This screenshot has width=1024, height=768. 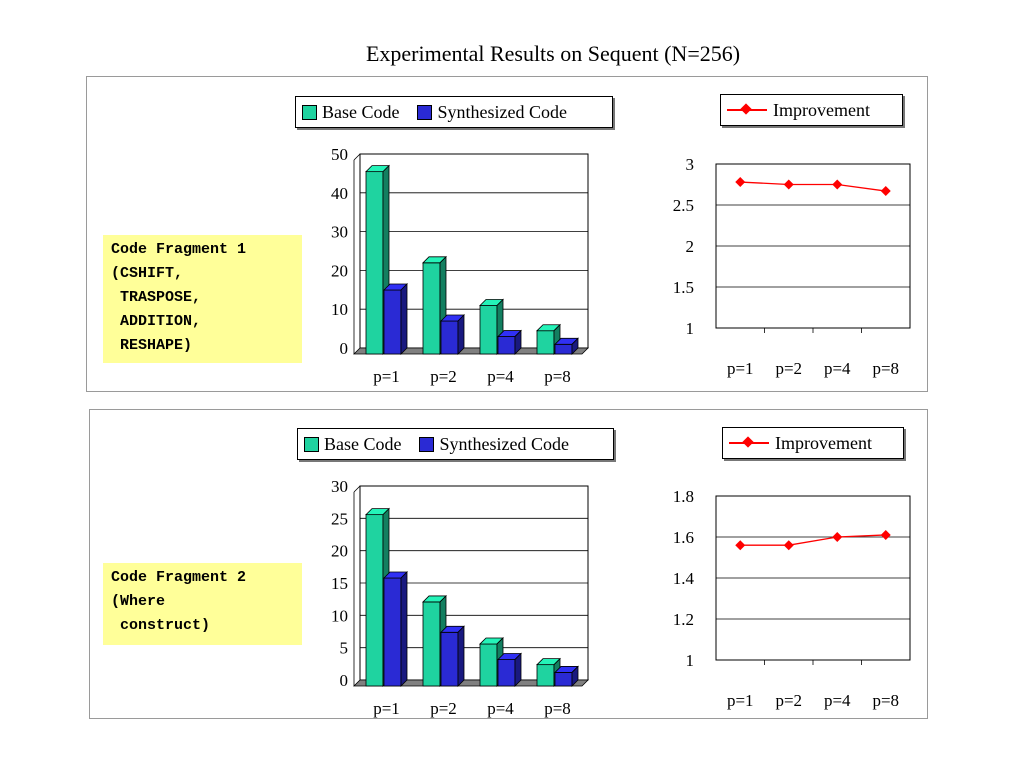 What do you see at coordinates (344, 648) in the screenshot?
I see `y-tick-label: 5` at bounding box center [344, 648].